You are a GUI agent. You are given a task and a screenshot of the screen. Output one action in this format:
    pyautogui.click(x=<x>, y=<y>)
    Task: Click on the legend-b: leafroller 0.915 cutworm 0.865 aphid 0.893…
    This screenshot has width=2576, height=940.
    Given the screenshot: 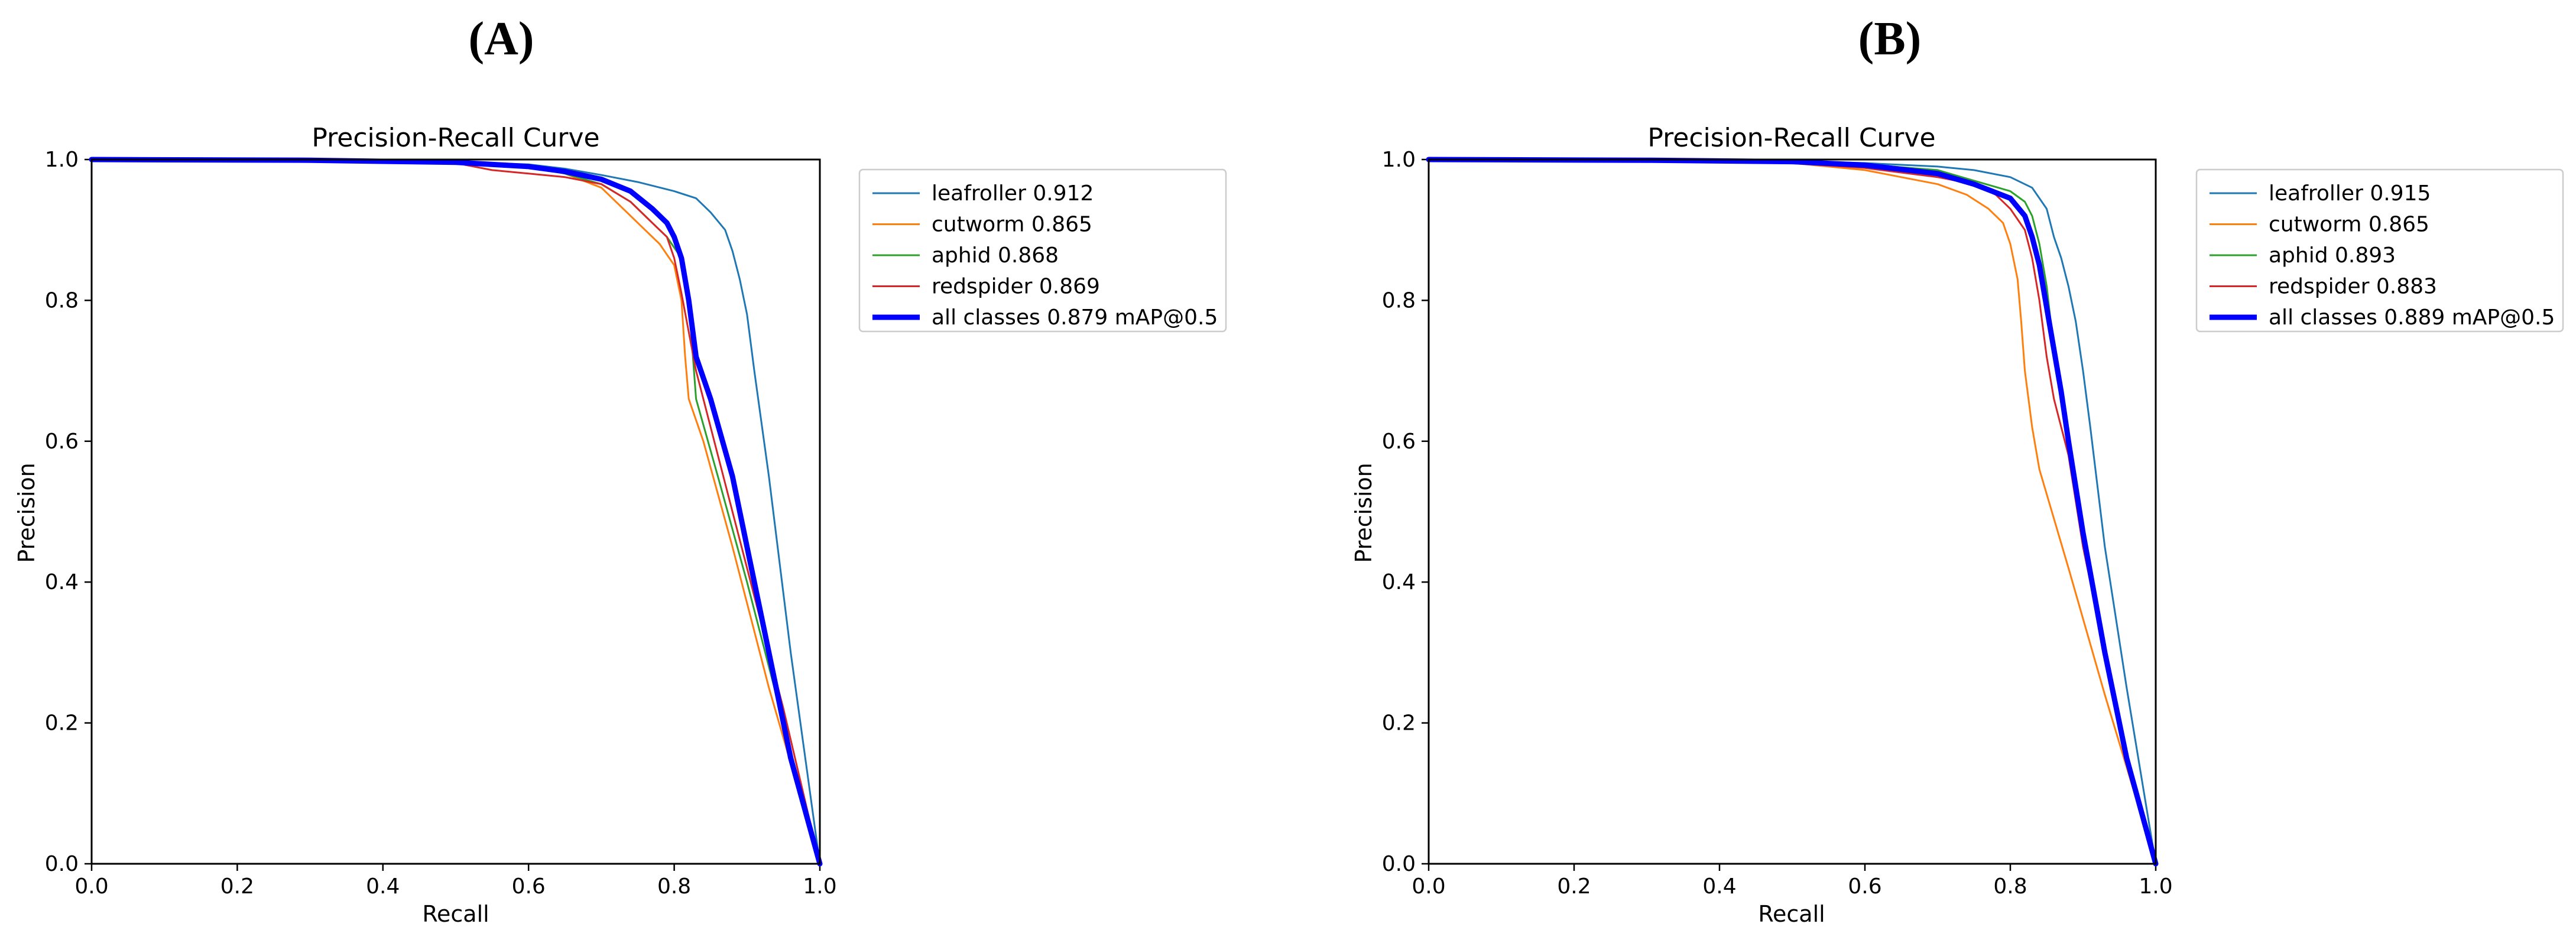 What is the action you would take?
    pyautogui.click(x=2379, y=250)
    